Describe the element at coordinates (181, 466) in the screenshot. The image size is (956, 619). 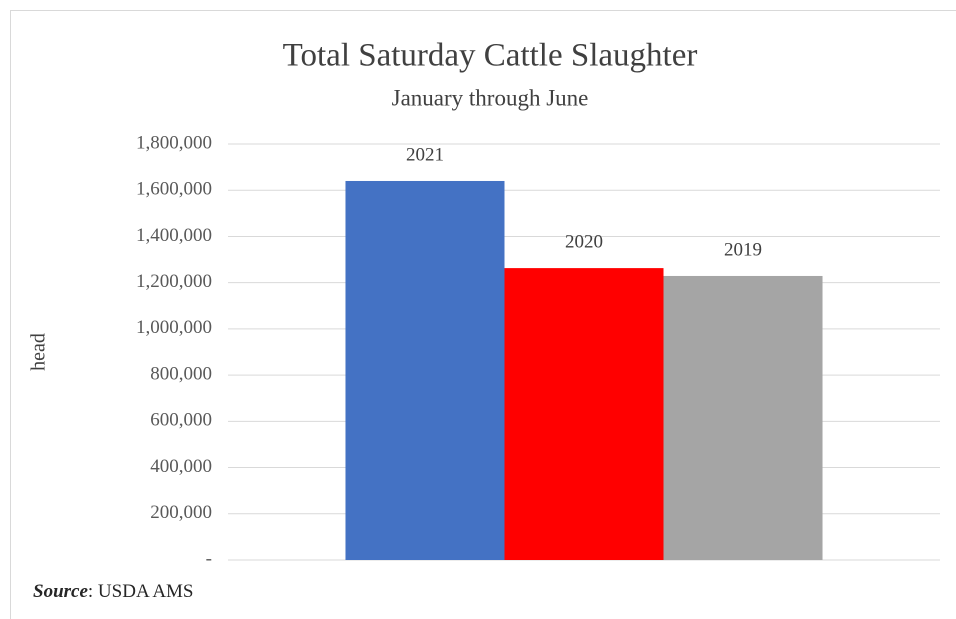
I see `y-tick-label: 400,000` at that location.